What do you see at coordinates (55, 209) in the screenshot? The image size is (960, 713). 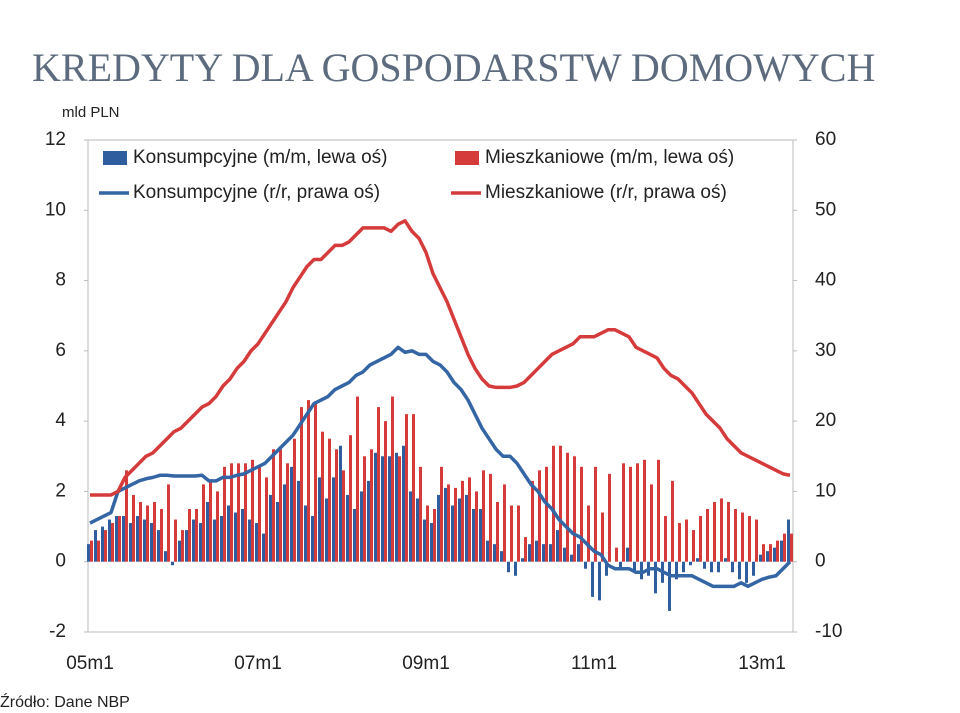 I see `y-tick-label: 10` at bounding box center [55, 209].